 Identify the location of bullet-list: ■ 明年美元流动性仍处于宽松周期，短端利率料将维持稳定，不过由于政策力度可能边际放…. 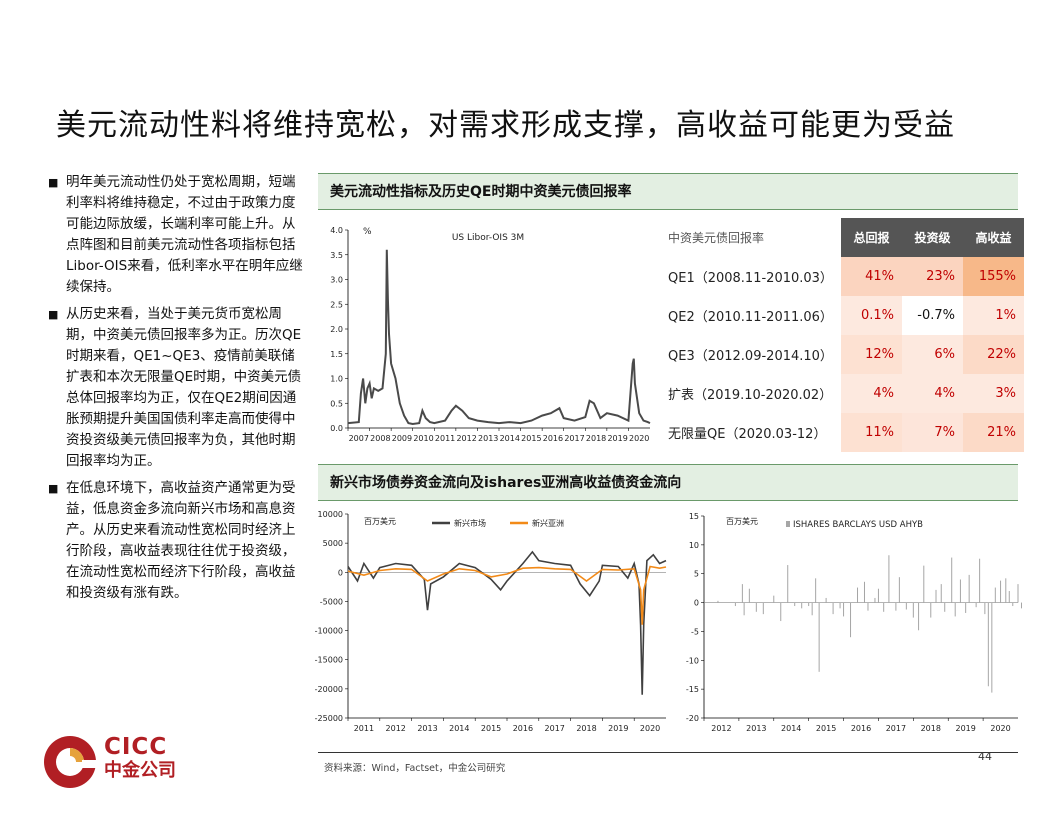
(177, 391).